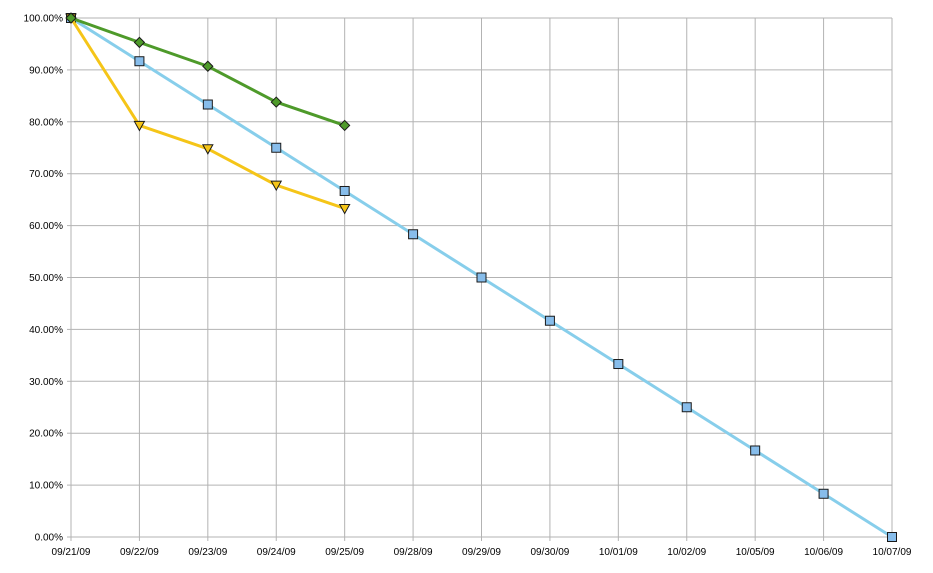  What do you see at coordinates (344, 552) in the screenshot?
I see `x-tick-label: 09/25/09` at bounding box center [344, 552].